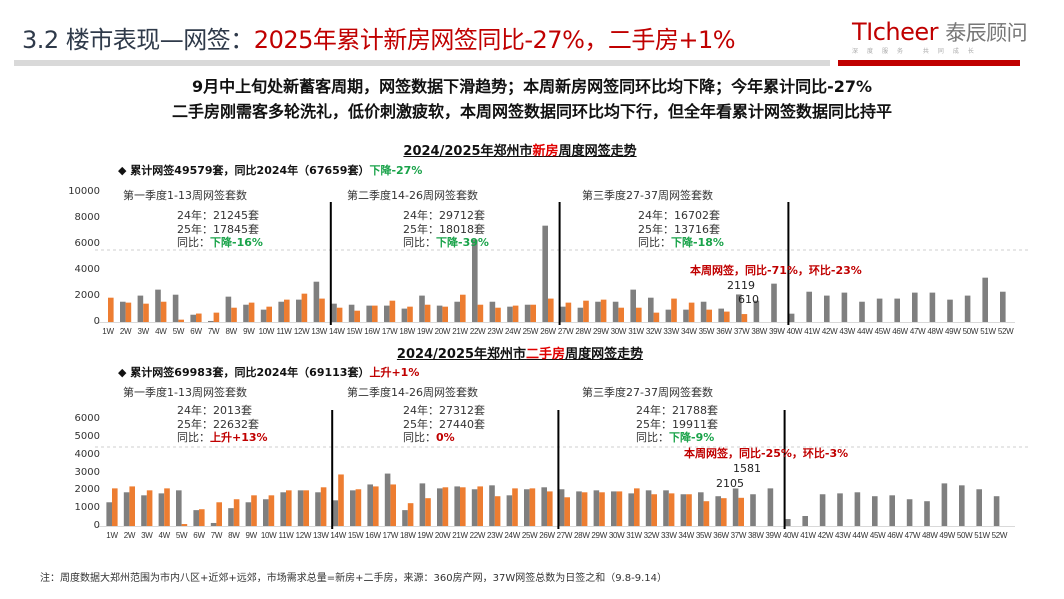 The height and width of the screenshot is (599, 1064). I want to click on bar-2024-9W, so click(246, 313).